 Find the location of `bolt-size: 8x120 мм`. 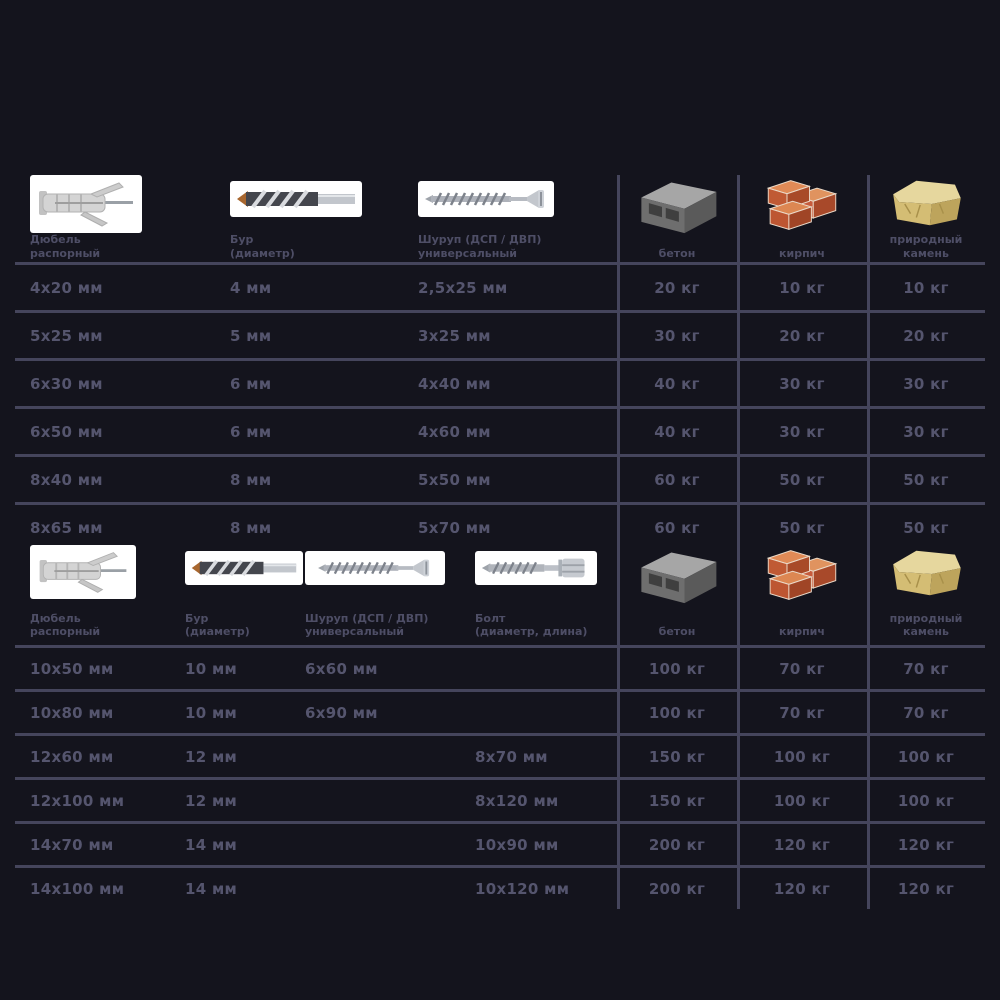

bolt-size: 8x120 мм is located at coordinates (517, 800).